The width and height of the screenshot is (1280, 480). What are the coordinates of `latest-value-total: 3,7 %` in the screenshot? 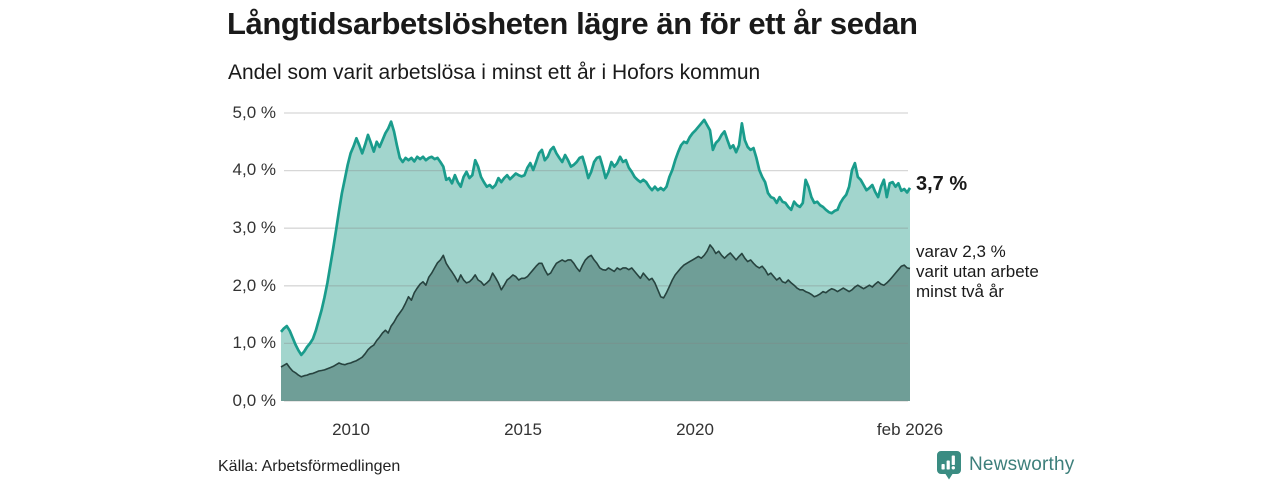 It's located at (942, 184).